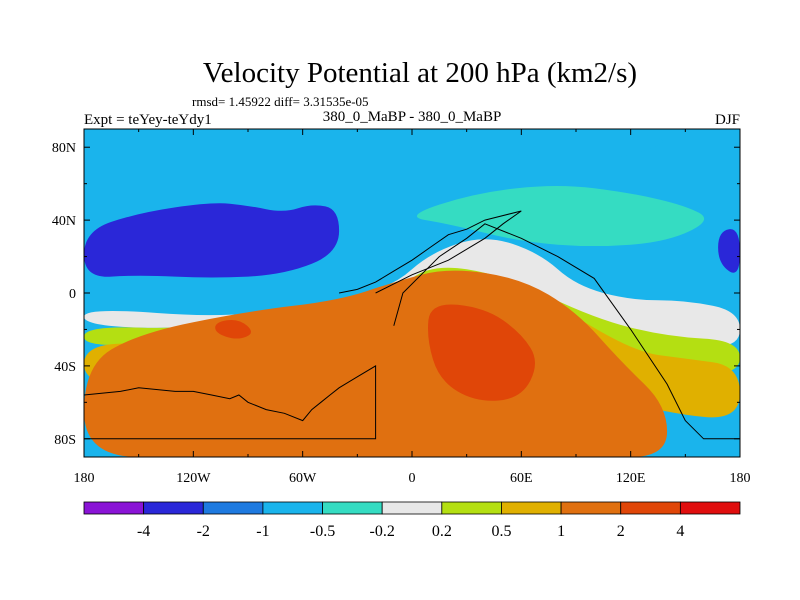  What do you see at coordinates (72, 294) in the screenshot?
I see `y-tick-label: 0` at bounding box center [72, 294].